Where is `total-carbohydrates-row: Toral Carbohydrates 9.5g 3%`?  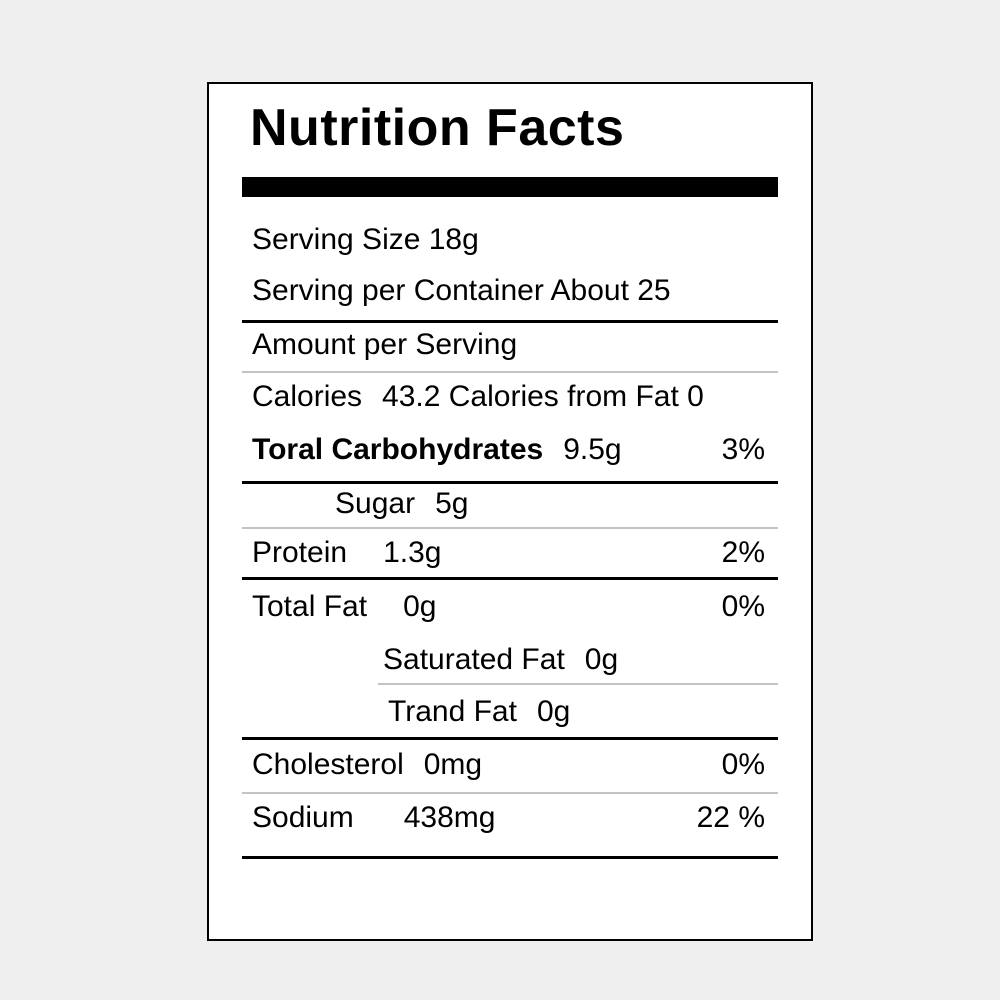 total-carbohydrates-row: Toral Carbohydrates 9.5g 3% is located at coordinates (510, 450).